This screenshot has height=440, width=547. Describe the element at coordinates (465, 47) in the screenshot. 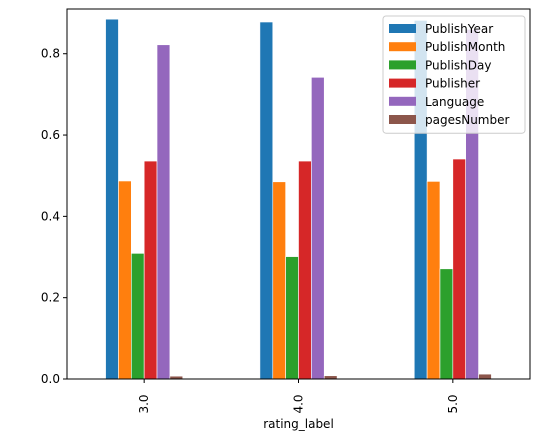

I see `legend-label: PublishMonth` at that location.